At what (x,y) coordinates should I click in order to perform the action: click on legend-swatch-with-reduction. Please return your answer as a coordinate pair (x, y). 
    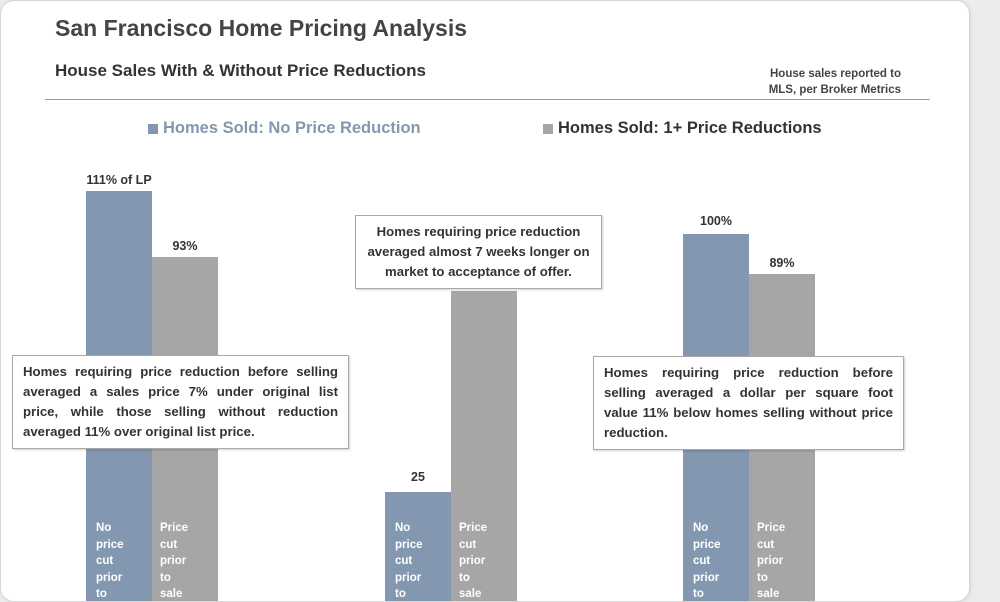
    Looking at the image, I should click on (548, 128).